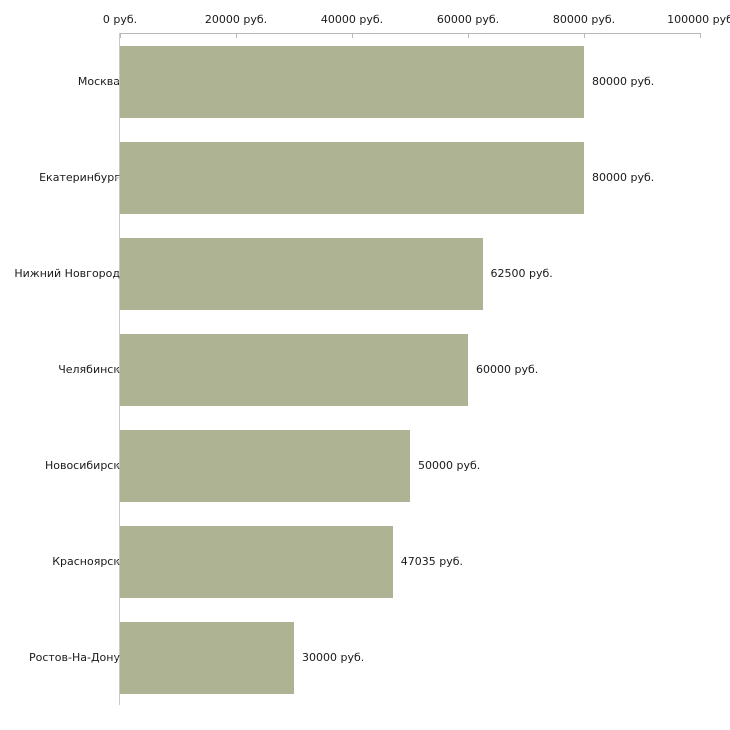 This screenshot has height=730, width=730. What do you see at coordinates (449, 465) in the screenshot?
I see `bar-value-label: 50000 руб.` at bounding box center [449, 465].